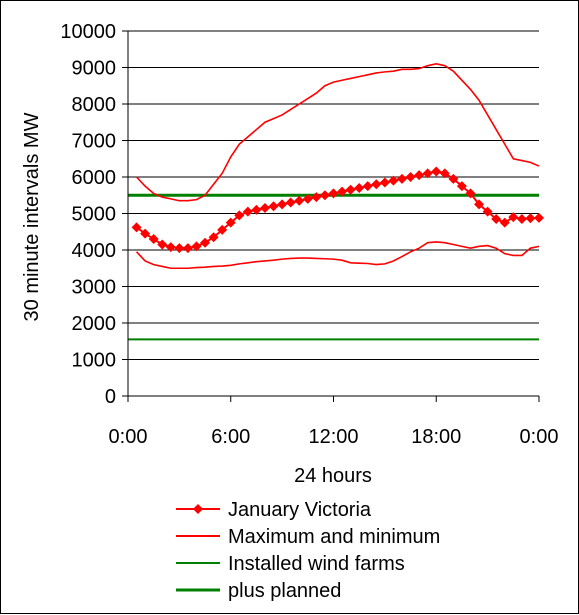 The width and height of the screenshot is (579, 615). Describe the element at coordinates (198, 509) in the screenshot. I see `legend-marker` at that location.